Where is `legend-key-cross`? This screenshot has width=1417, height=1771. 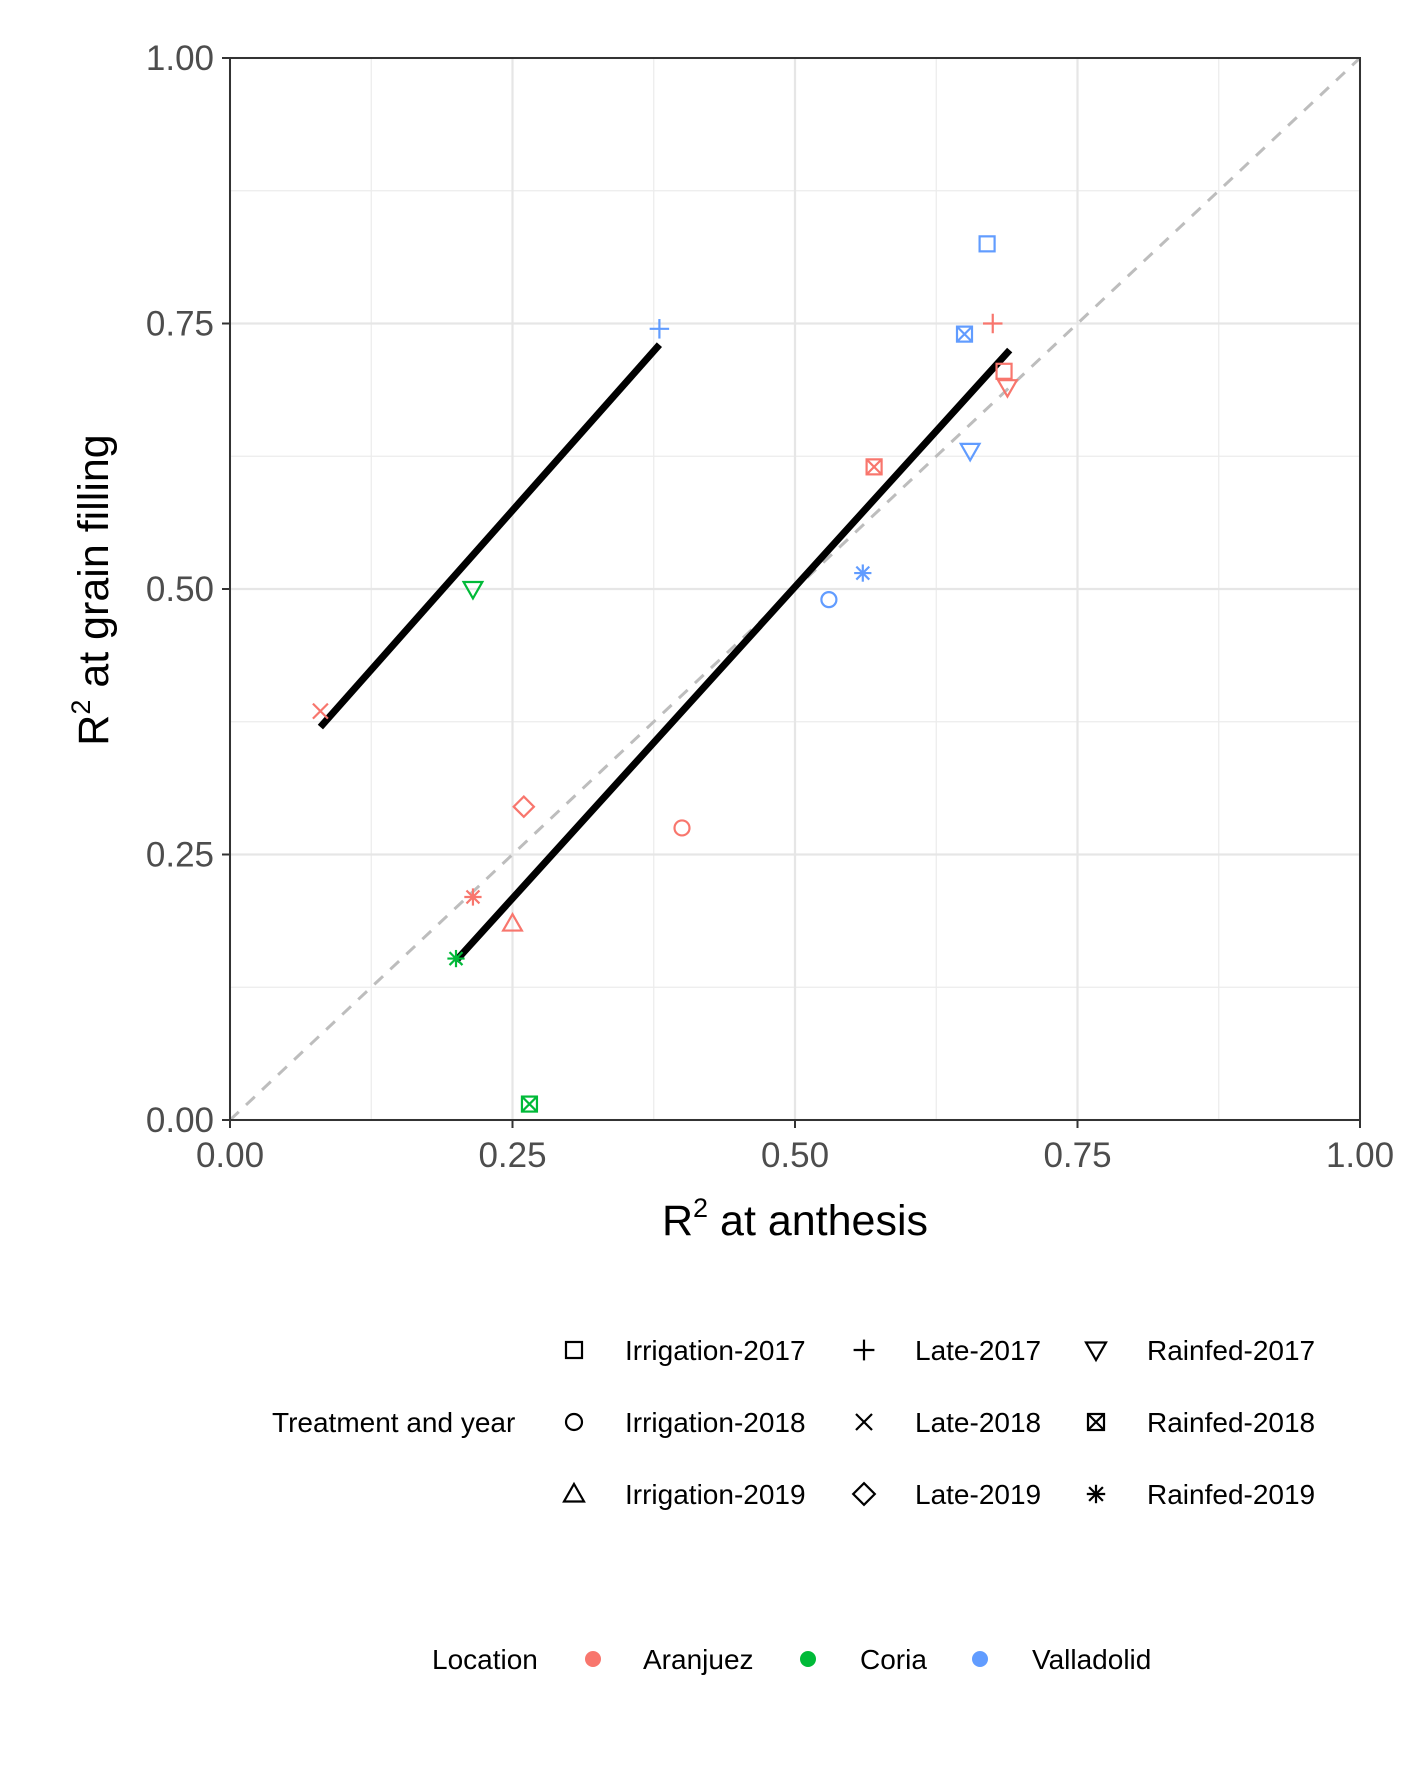 legend-key-cross is located at coordinates (864, 1422).